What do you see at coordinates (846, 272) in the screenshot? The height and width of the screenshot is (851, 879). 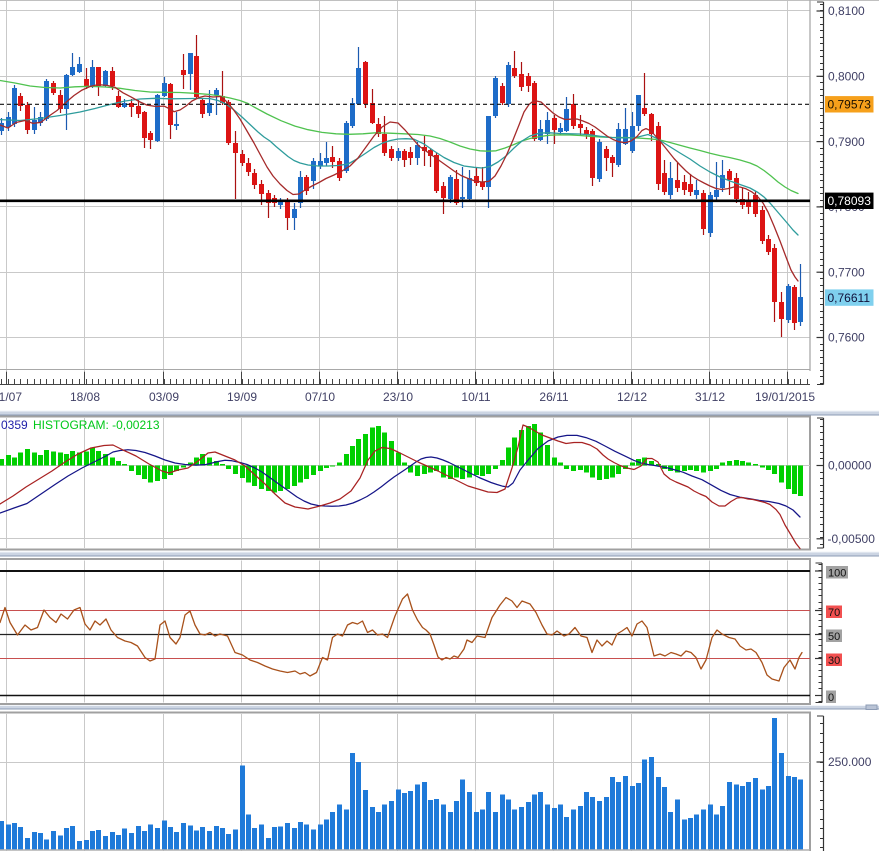 I see `svg-text: 0,7700` at bounding box center [846, 272].